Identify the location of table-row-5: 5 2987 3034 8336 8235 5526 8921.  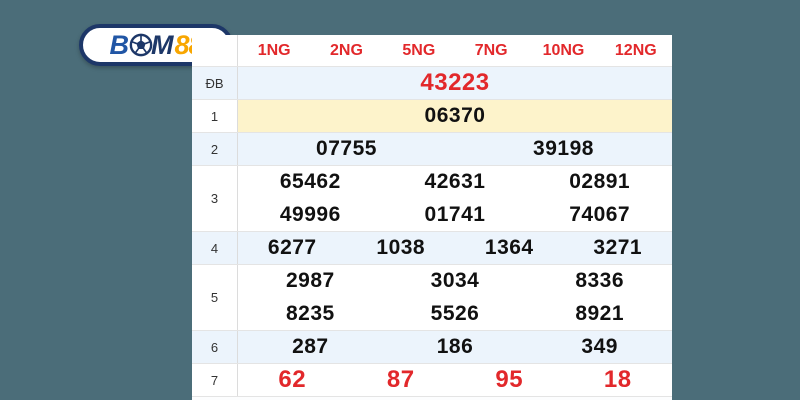
(432, 298).